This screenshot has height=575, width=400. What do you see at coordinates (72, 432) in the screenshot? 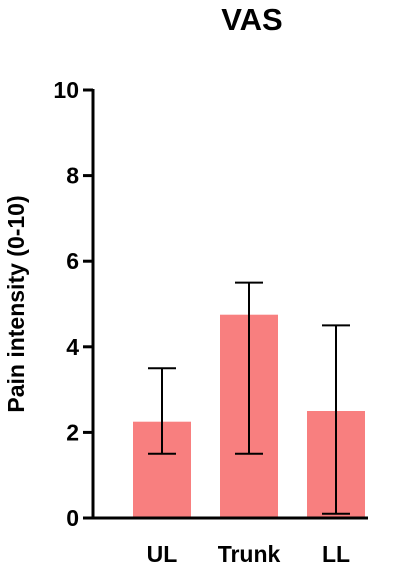
I see `y-tick-label: 2` at bounding box center [72, 432].